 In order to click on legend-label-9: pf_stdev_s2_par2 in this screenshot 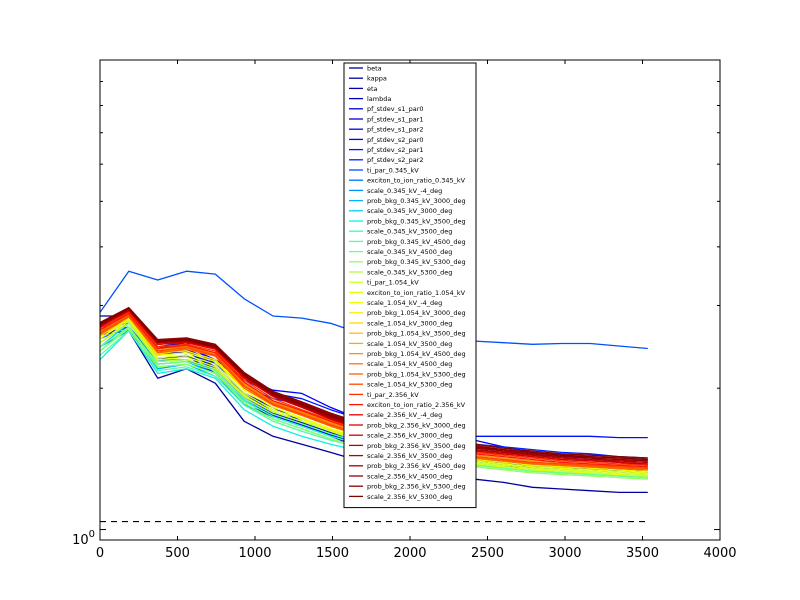, I will do `click(395, 160)`.